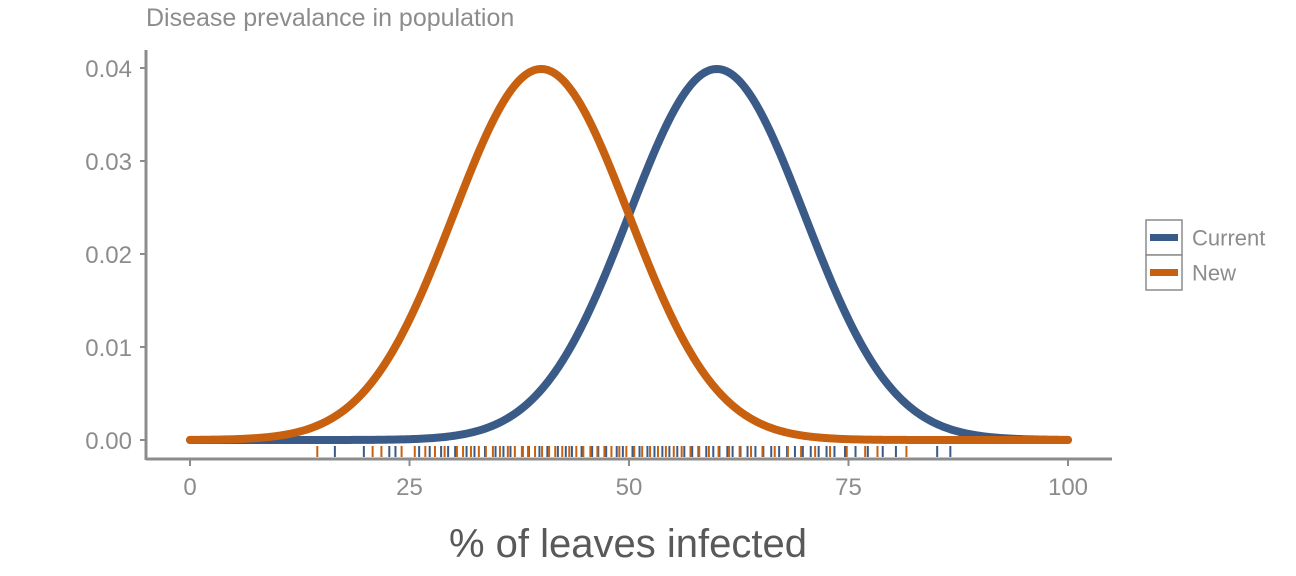 This screenshot has height=576, width=1296. I want to click on x-tick-label: 0, so click(189, 487).